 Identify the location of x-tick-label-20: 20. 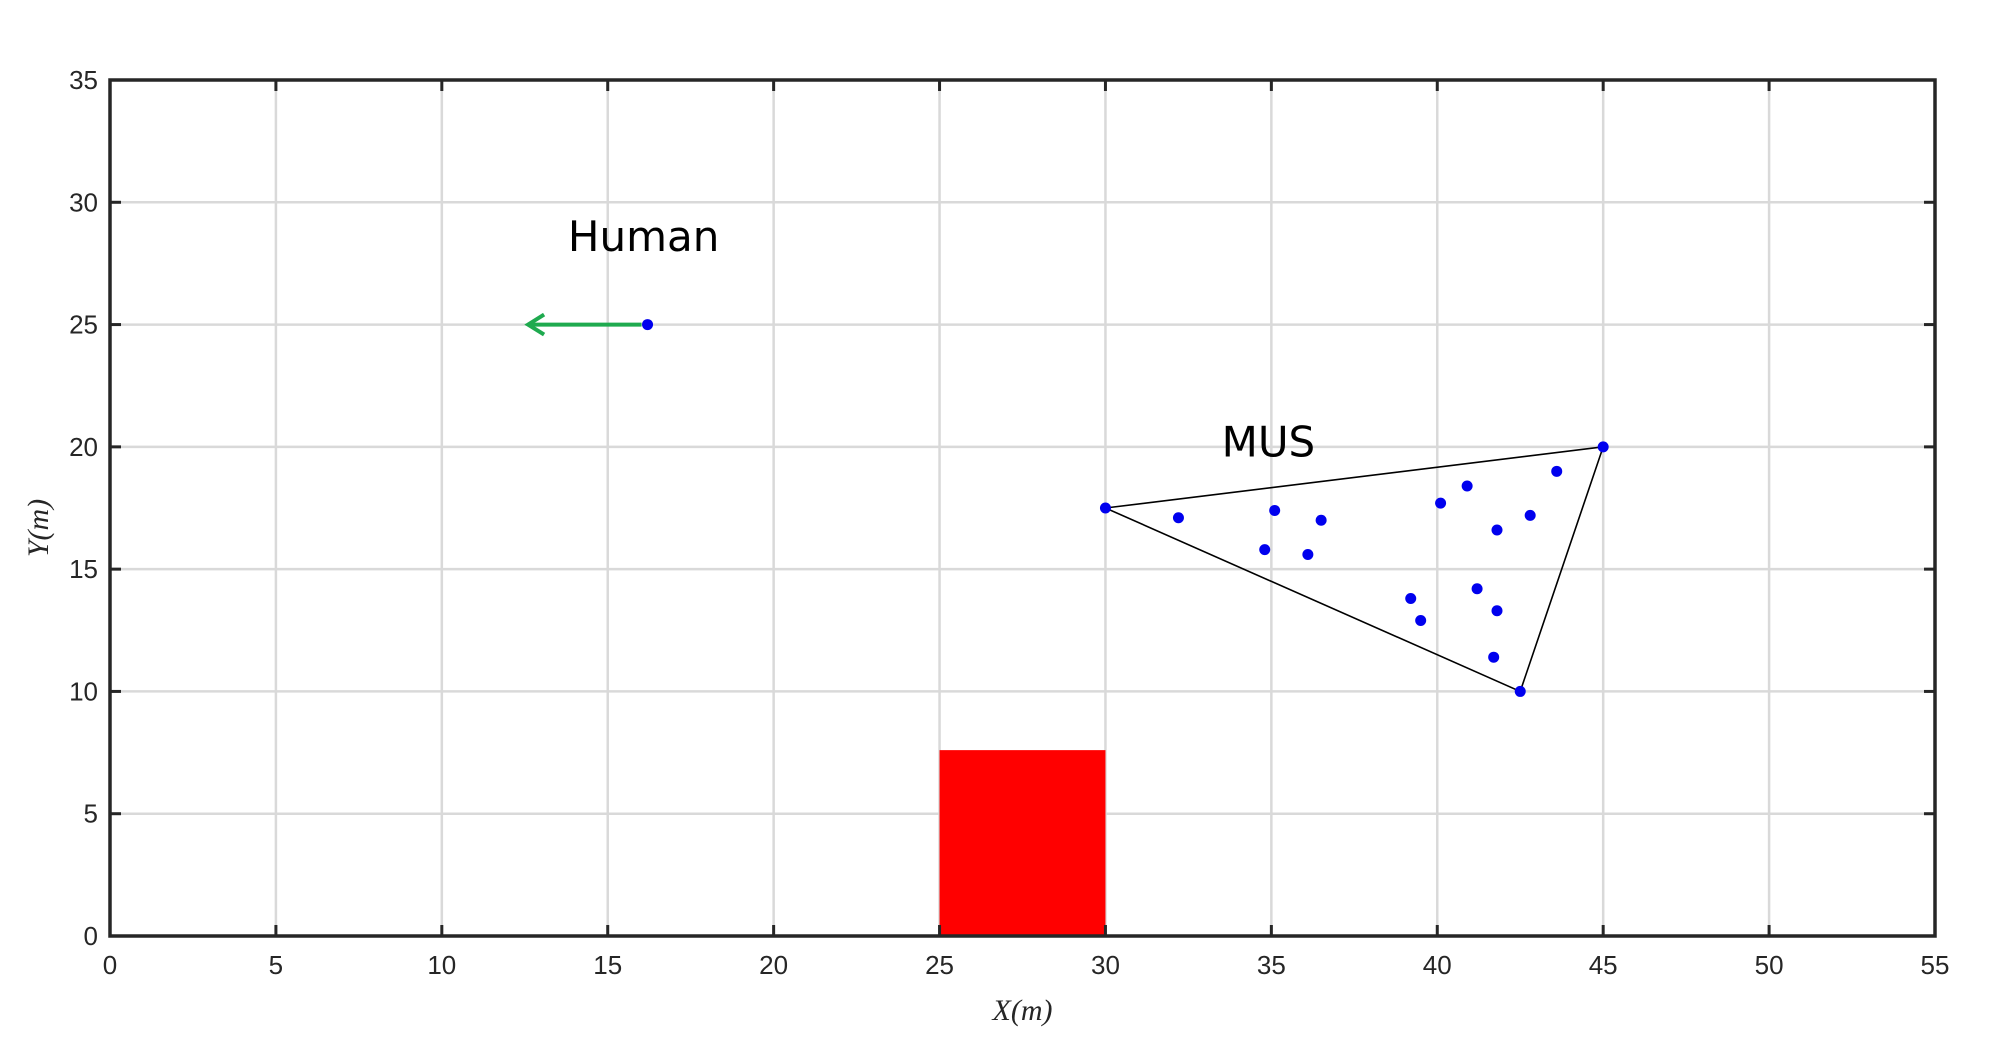
(773, 965).